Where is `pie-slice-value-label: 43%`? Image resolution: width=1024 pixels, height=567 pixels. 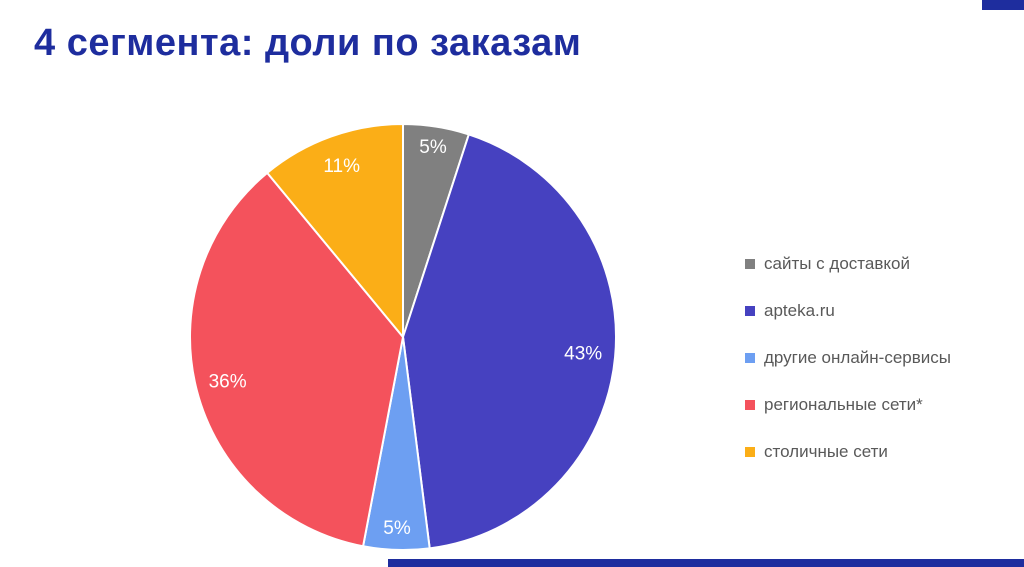
pie-slice-value-label: 43% is located at coordinates (583, 354).